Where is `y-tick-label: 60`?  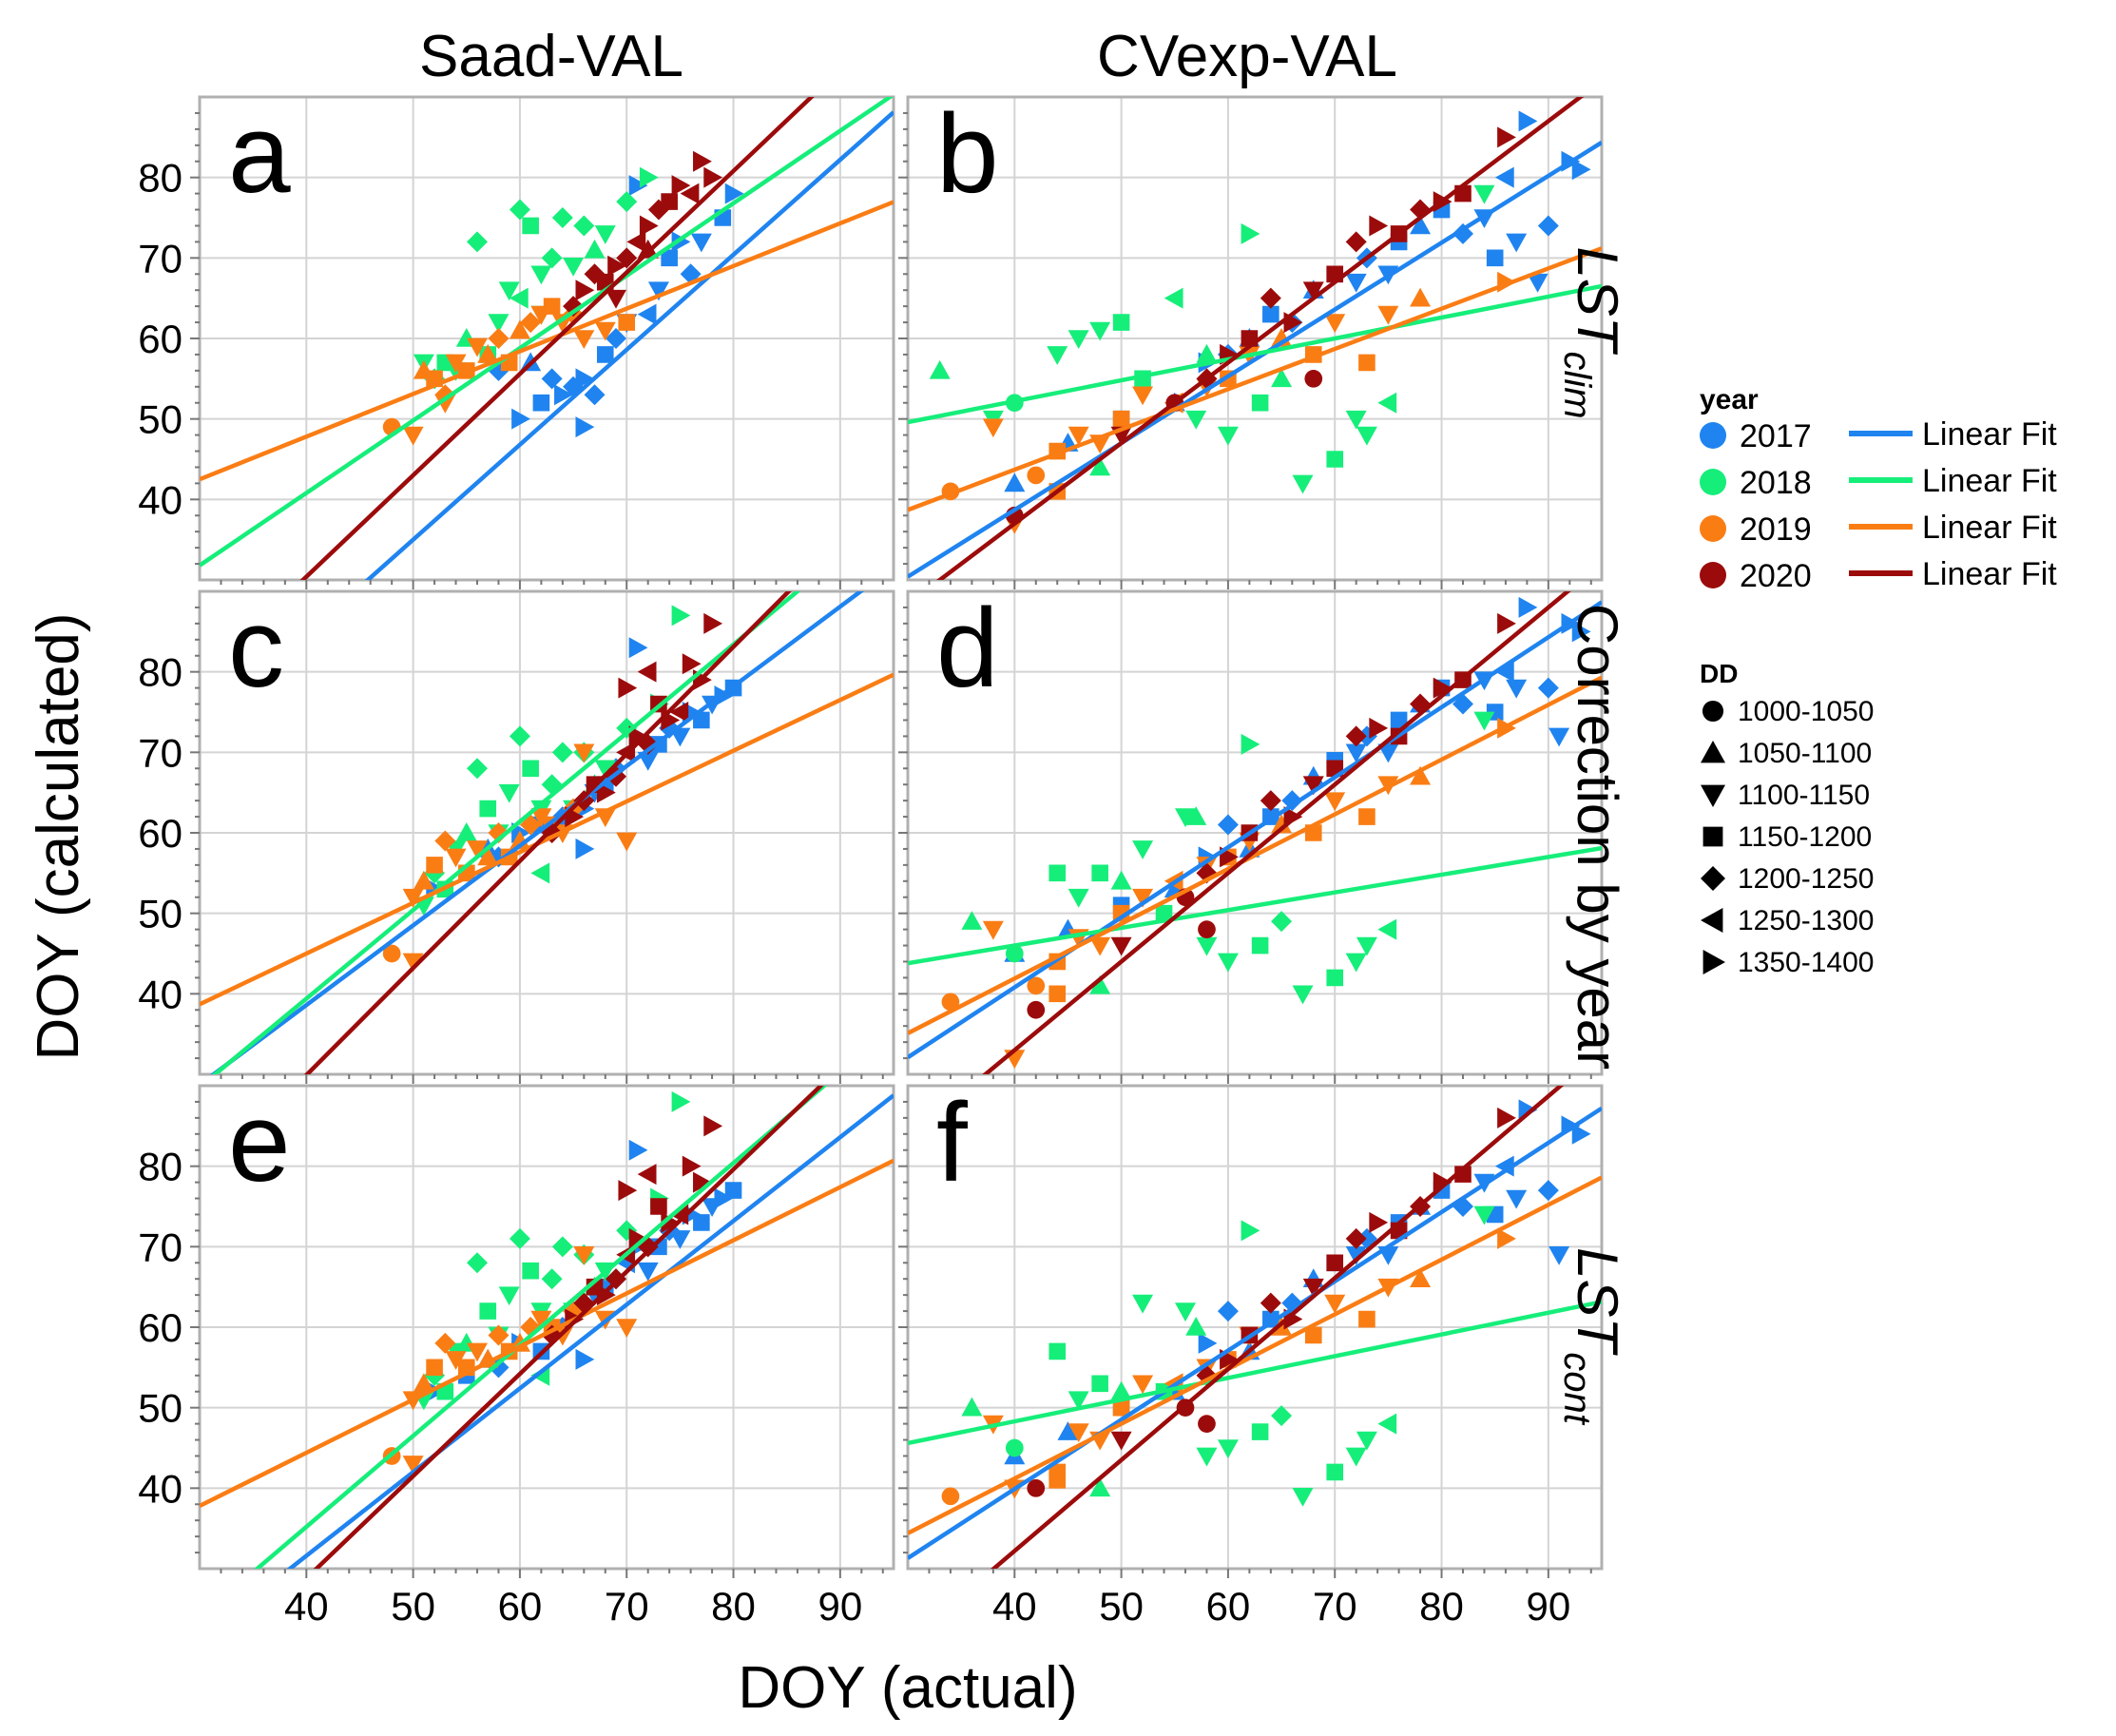 y-tick-label: 60 is located at coordinates (160, 833).